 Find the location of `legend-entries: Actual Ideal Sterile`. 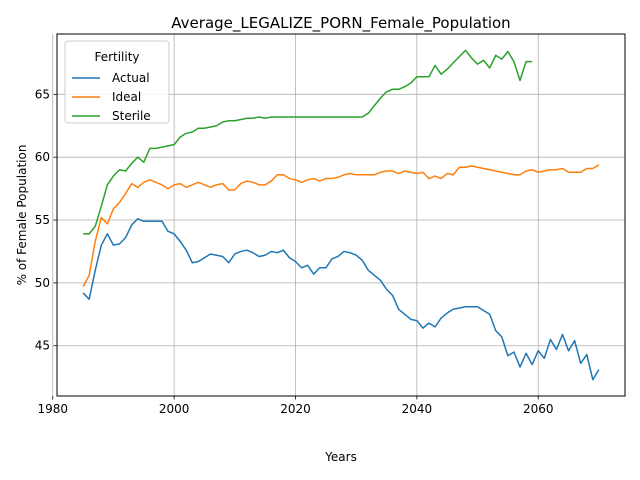

legend-entries: Actual Ideal Sterile is located at coordinates (111, 97).